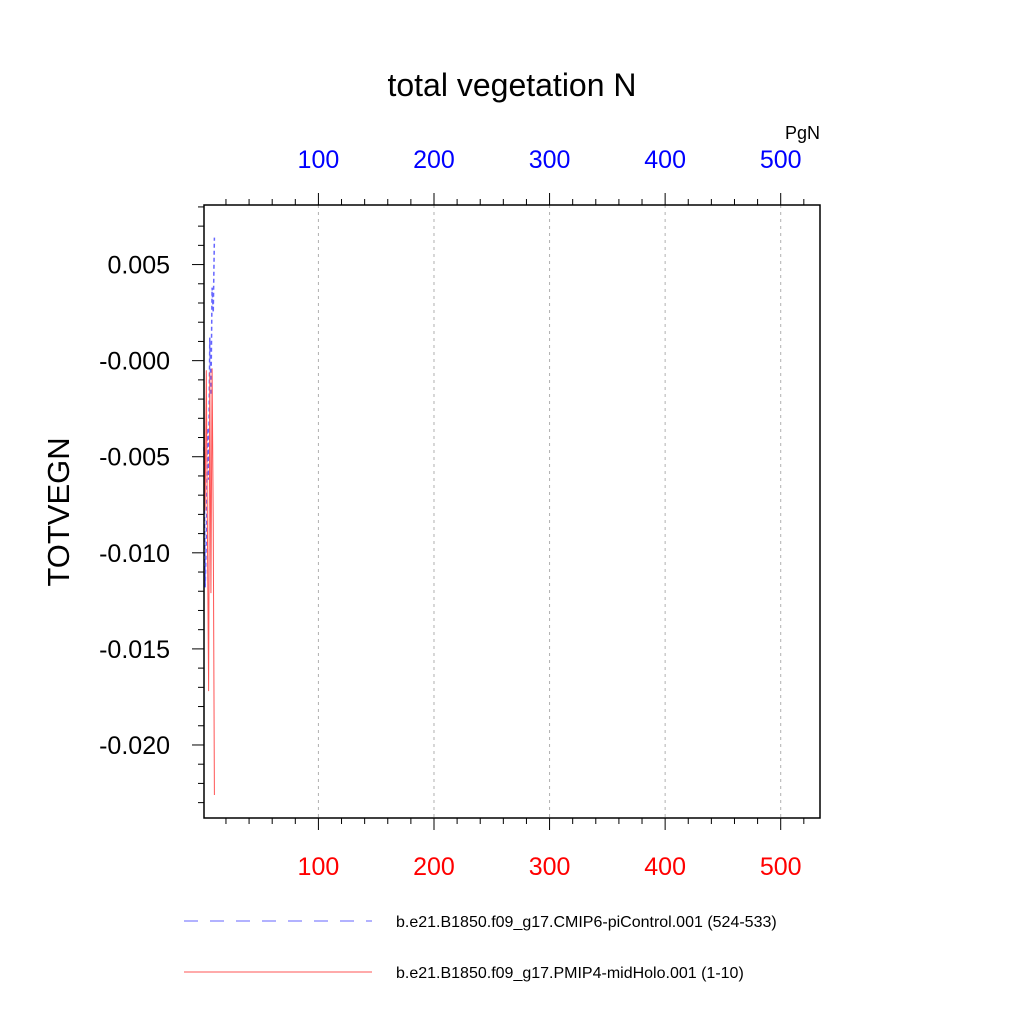 The image size is (1024, 1024). I want to click on x-top-tick-label: 400, so click(665, 160).